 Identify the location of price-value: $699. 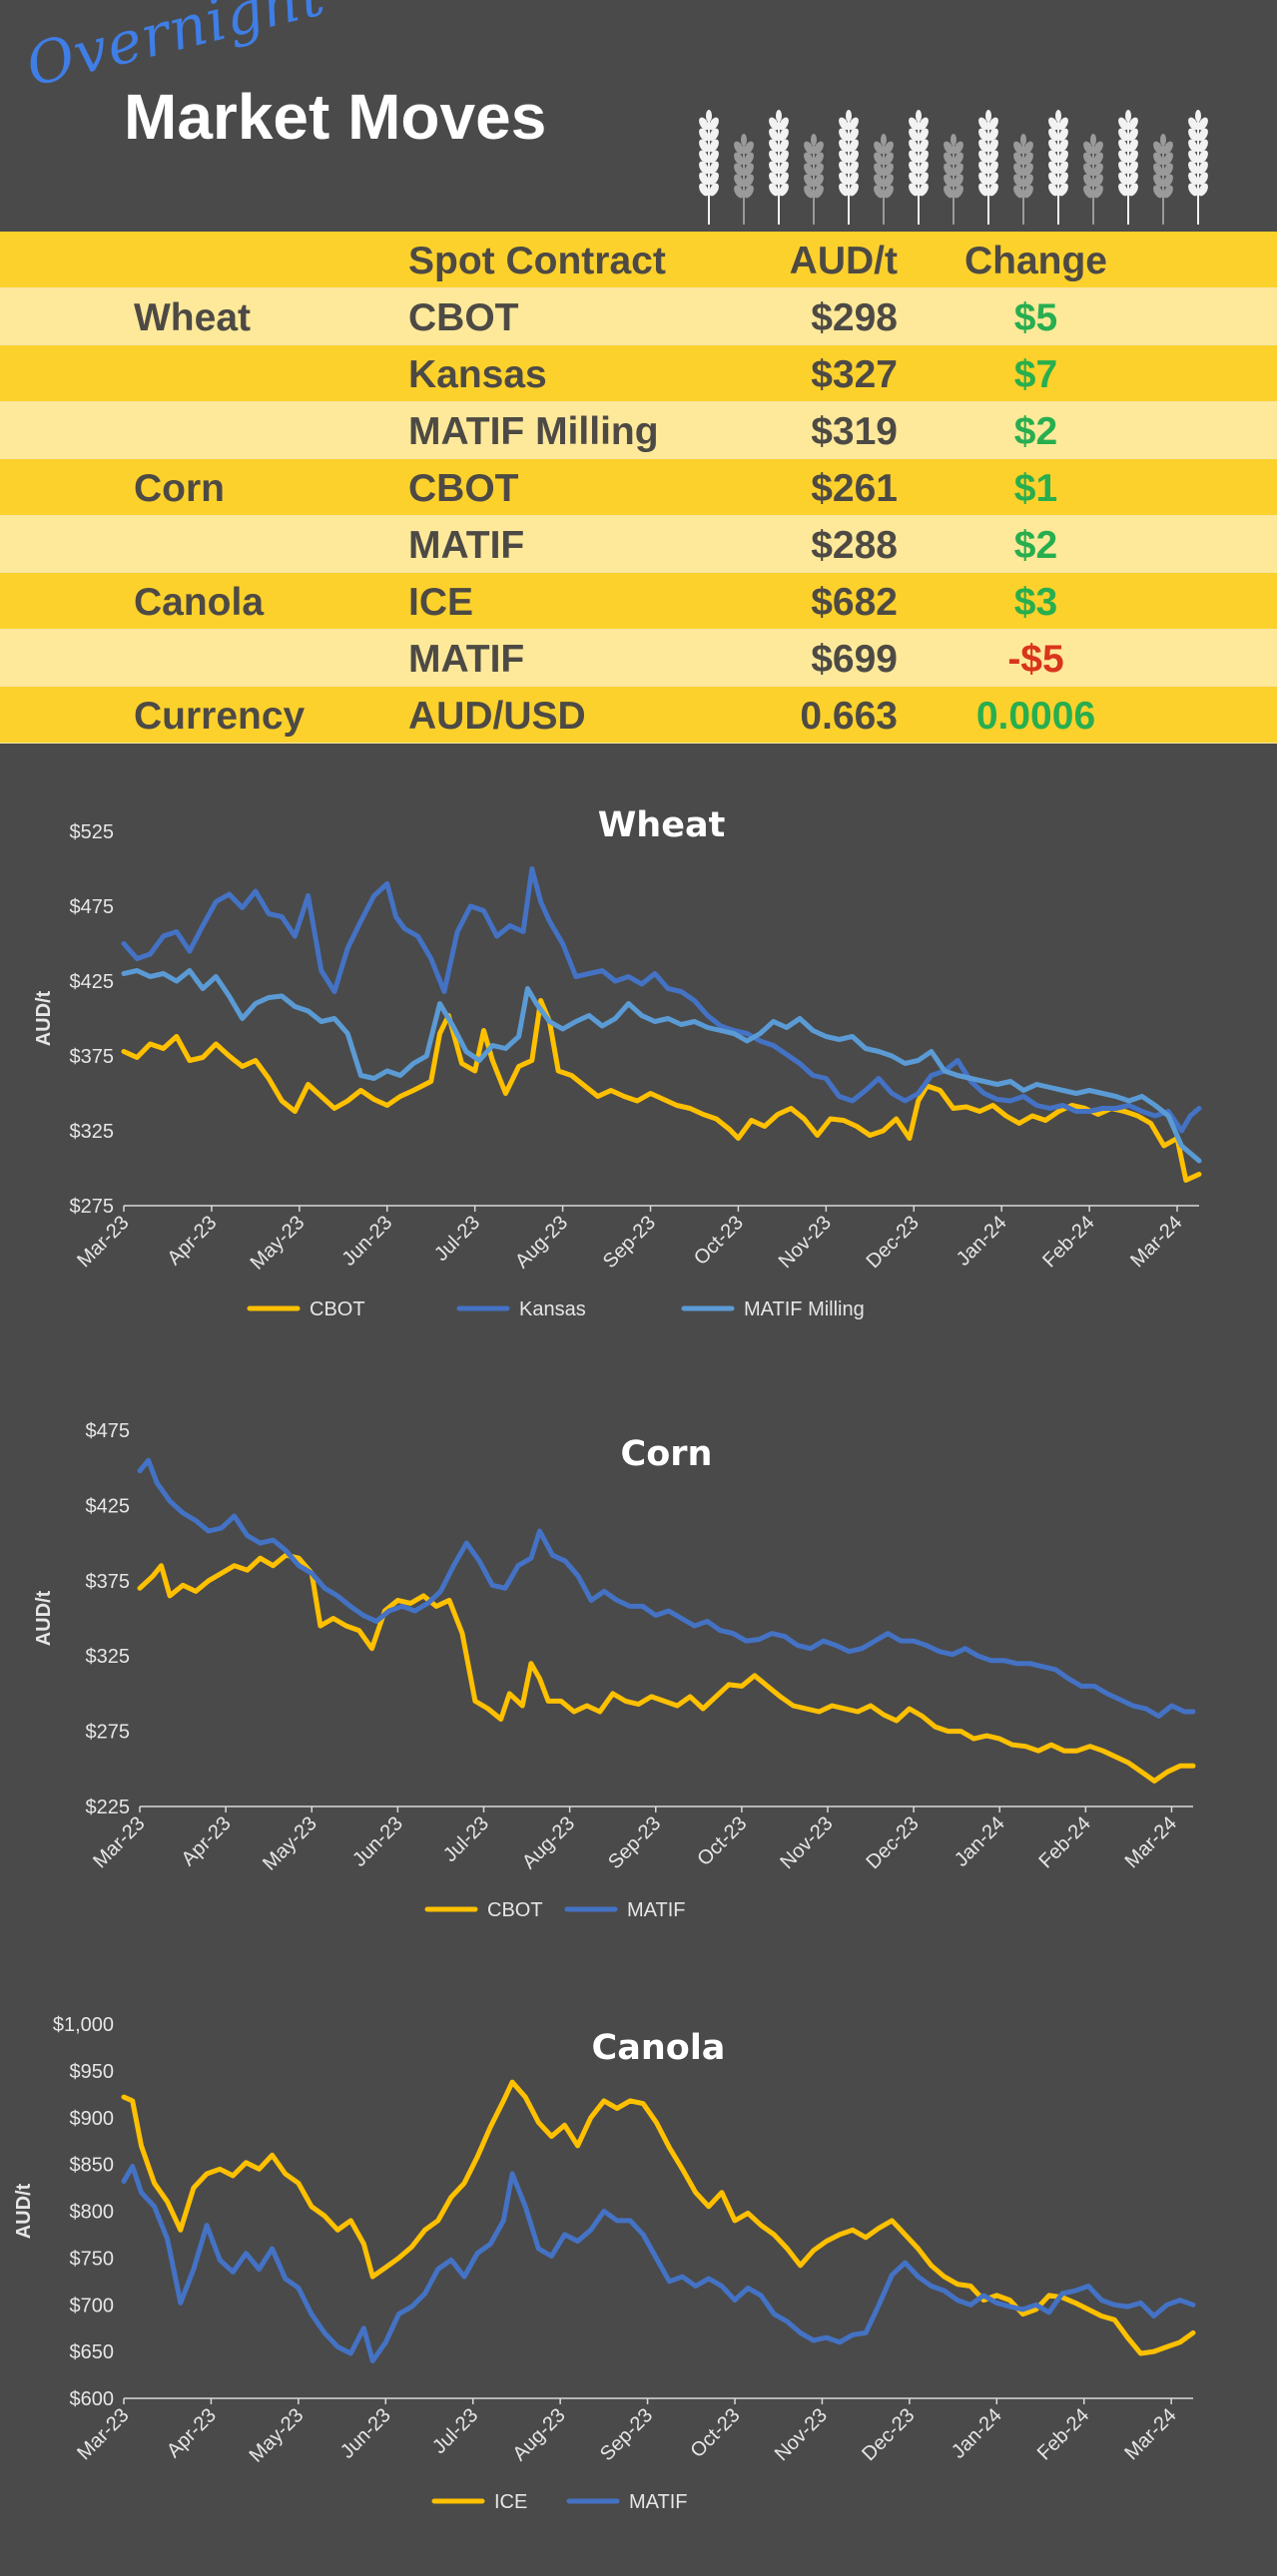
(855, 659).